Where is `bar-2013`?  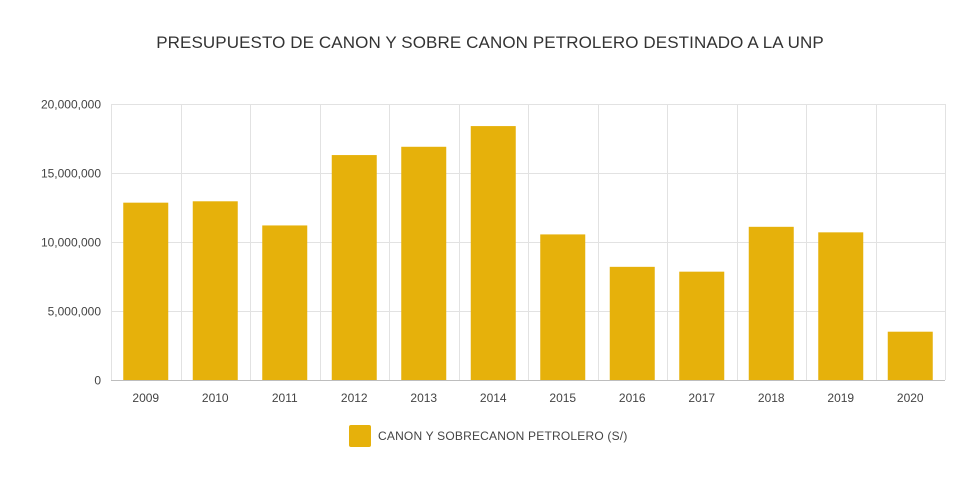 bar-2013 is located at coordinates (424, 263).